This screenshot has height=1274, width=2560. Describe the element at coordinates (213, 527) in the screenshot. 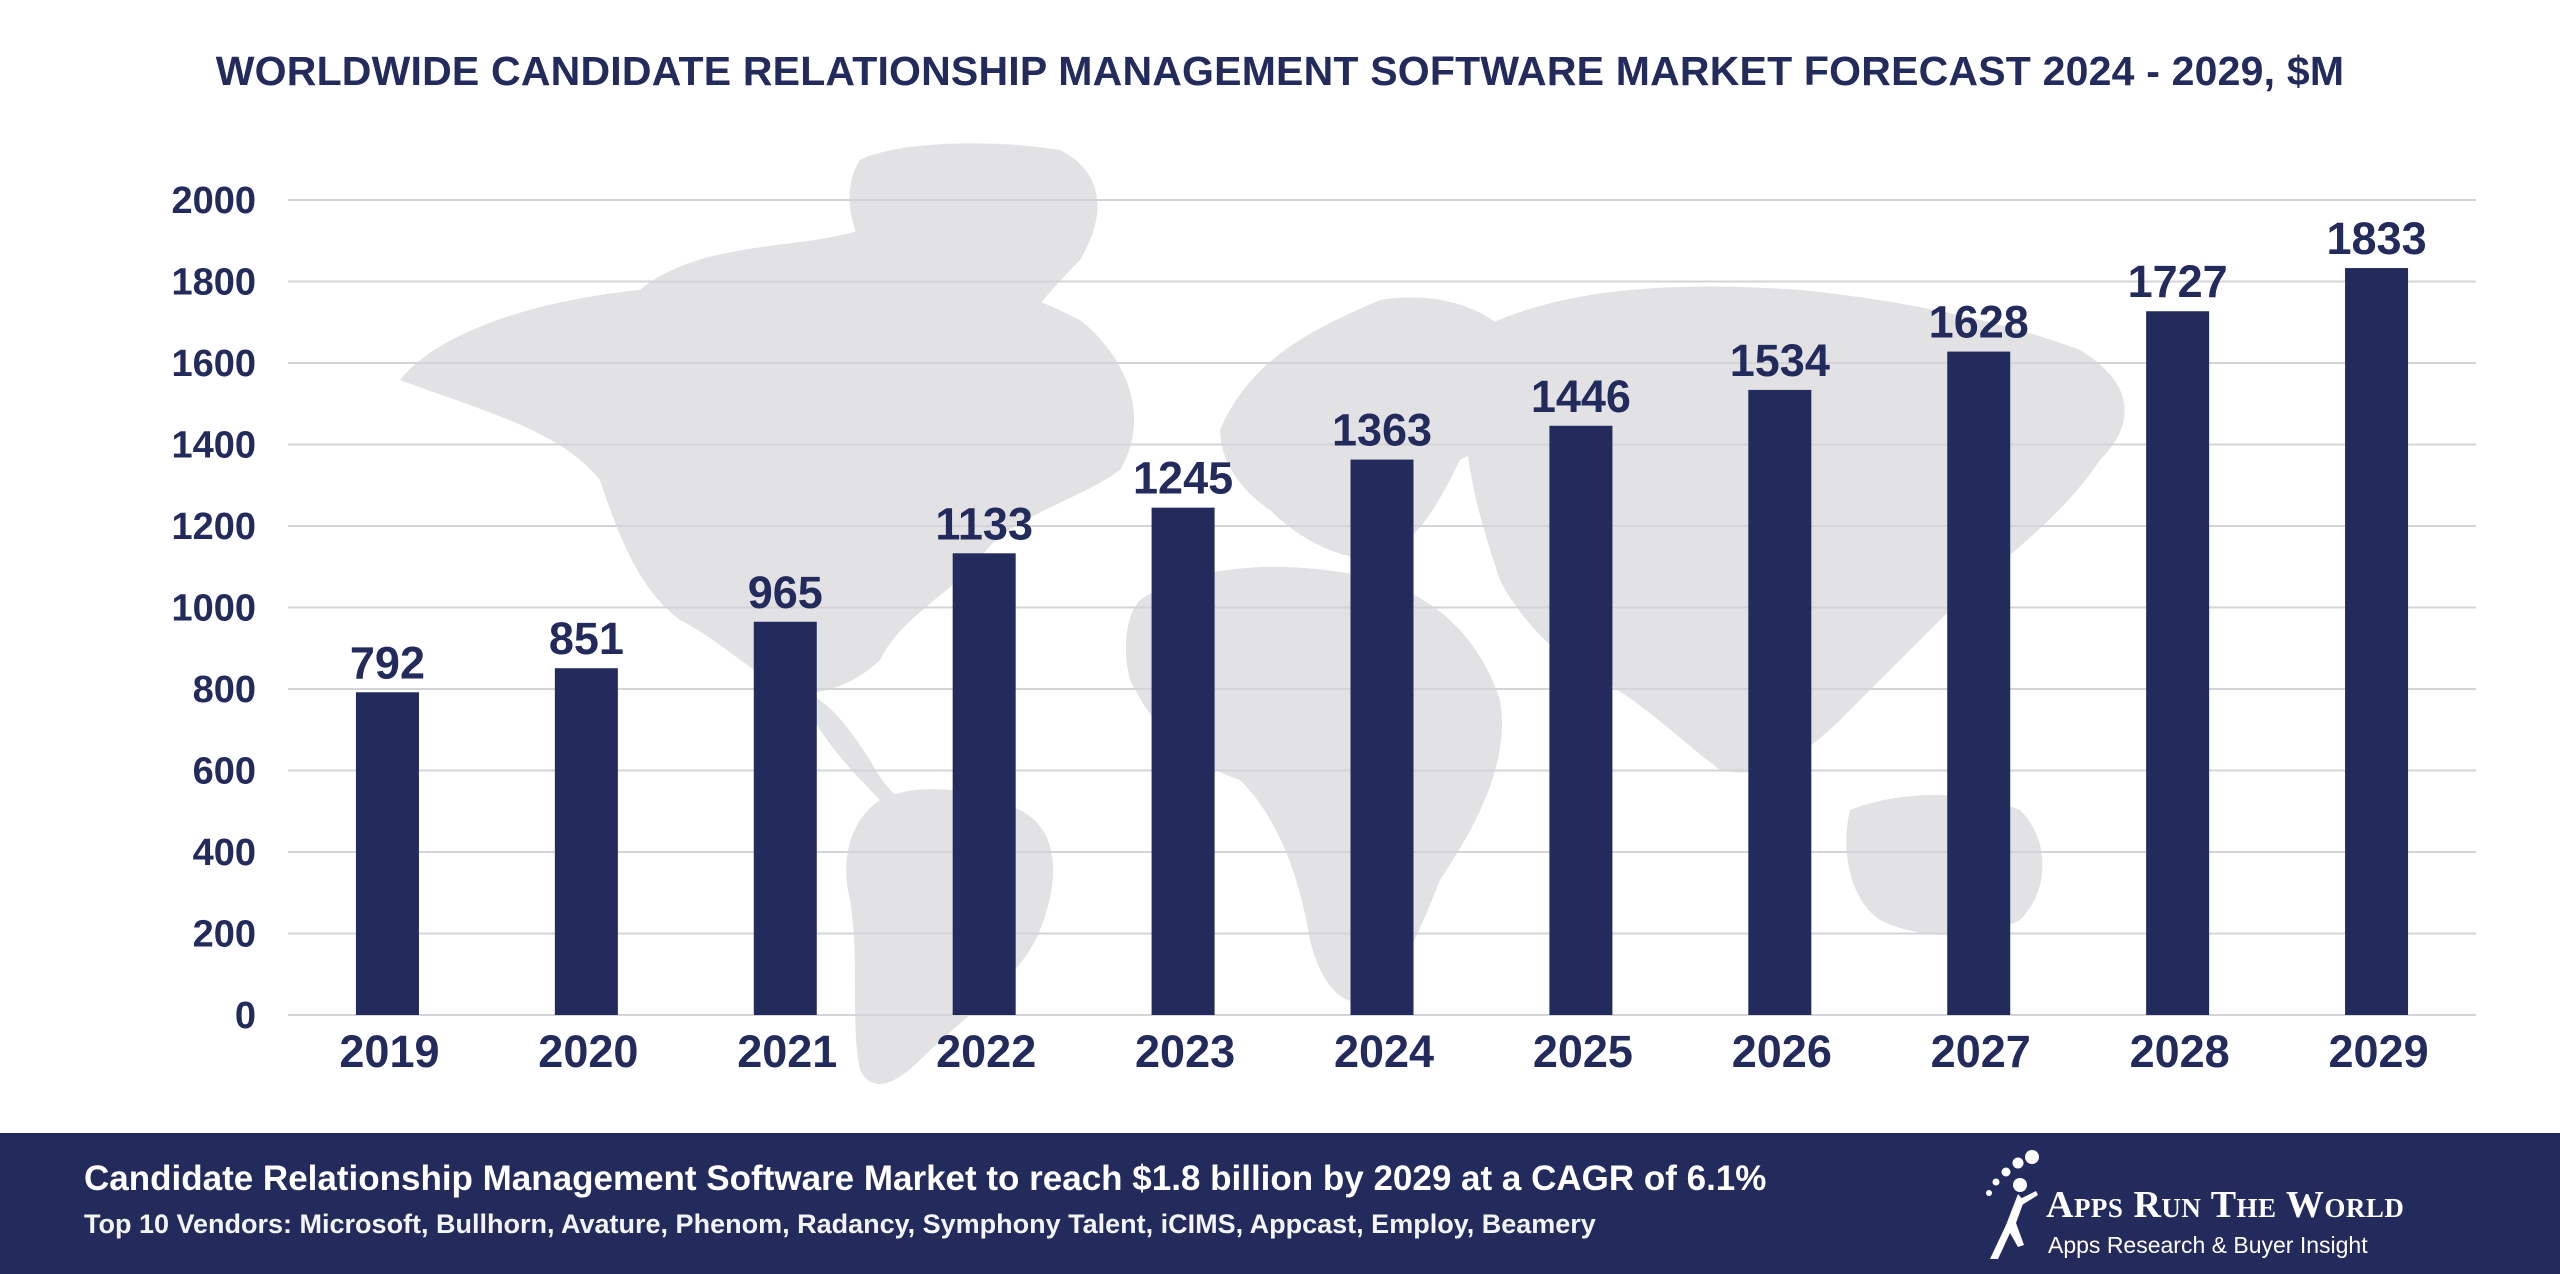

I see `y-tick-label: 1200` at that location.